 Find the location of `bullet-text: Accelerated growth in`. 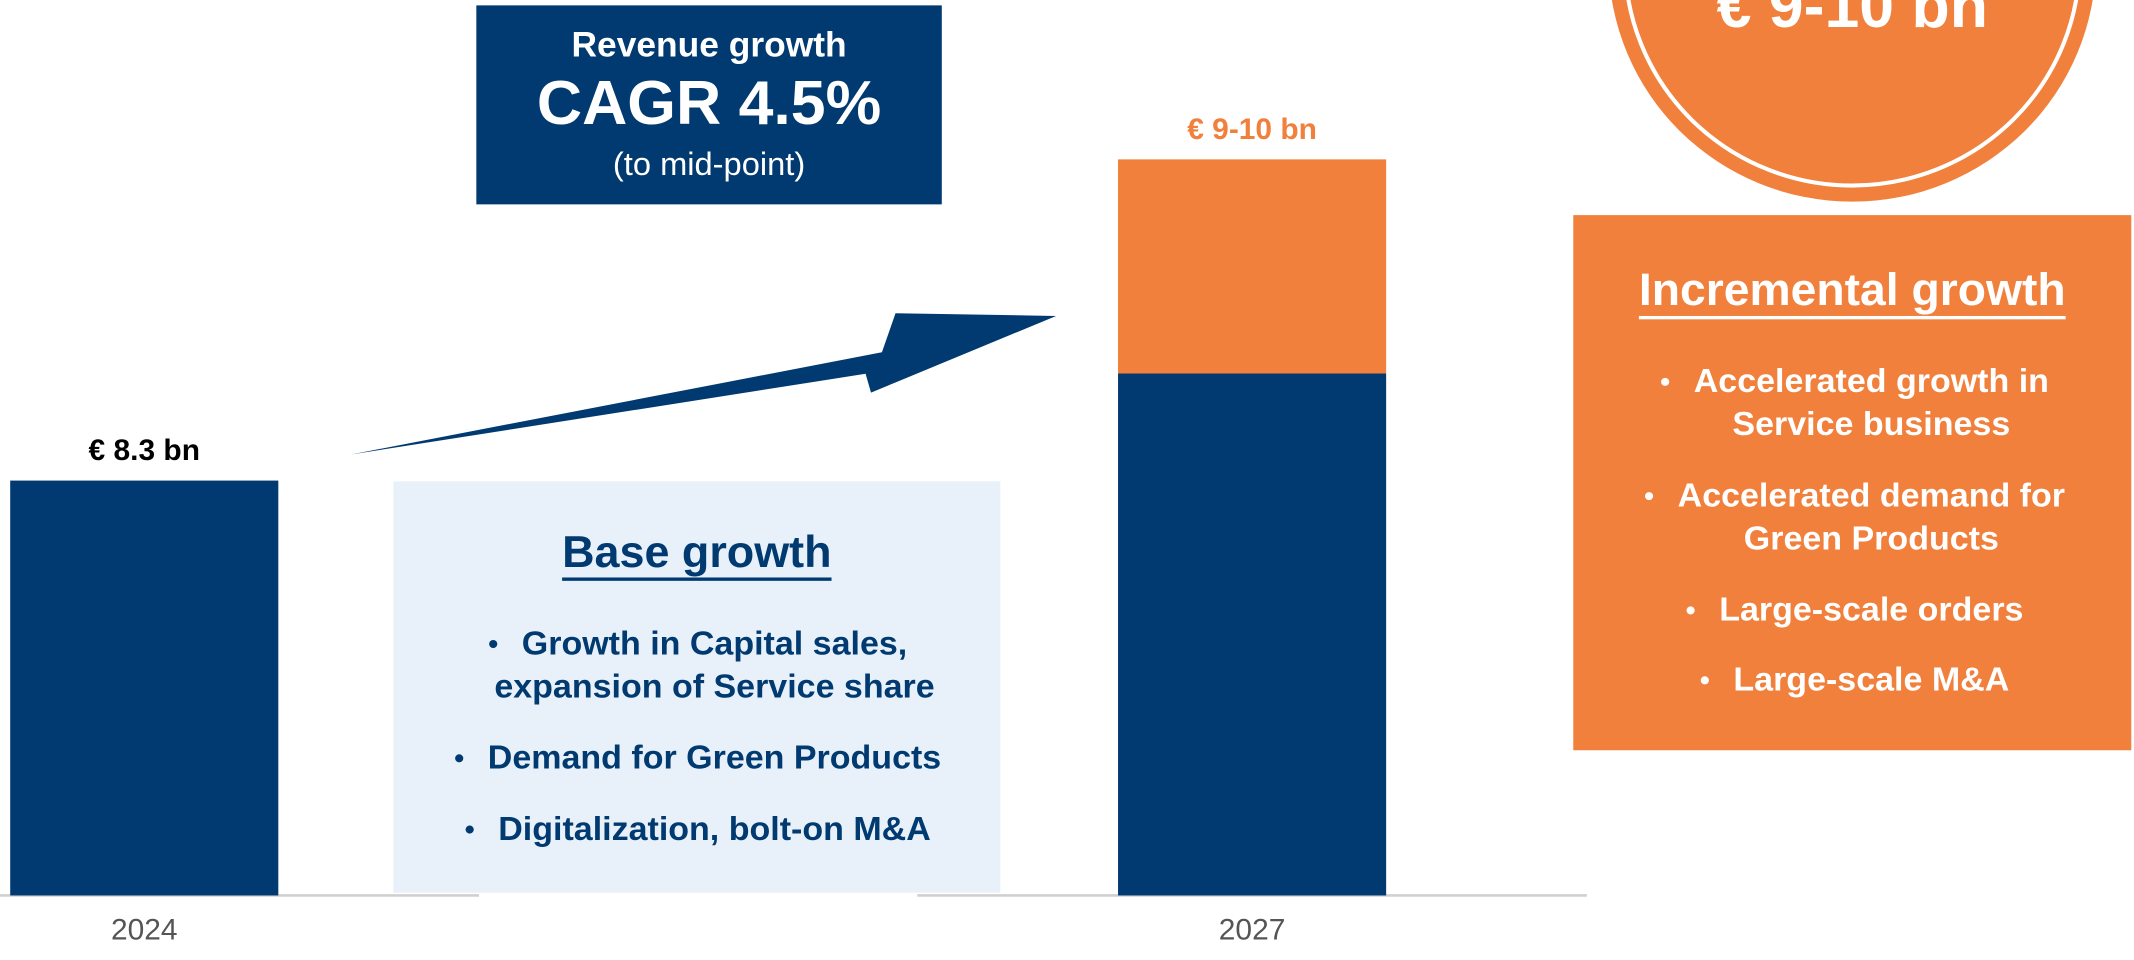

bullet-text: Accelerated growth in is located at coordinates (1871, 381).